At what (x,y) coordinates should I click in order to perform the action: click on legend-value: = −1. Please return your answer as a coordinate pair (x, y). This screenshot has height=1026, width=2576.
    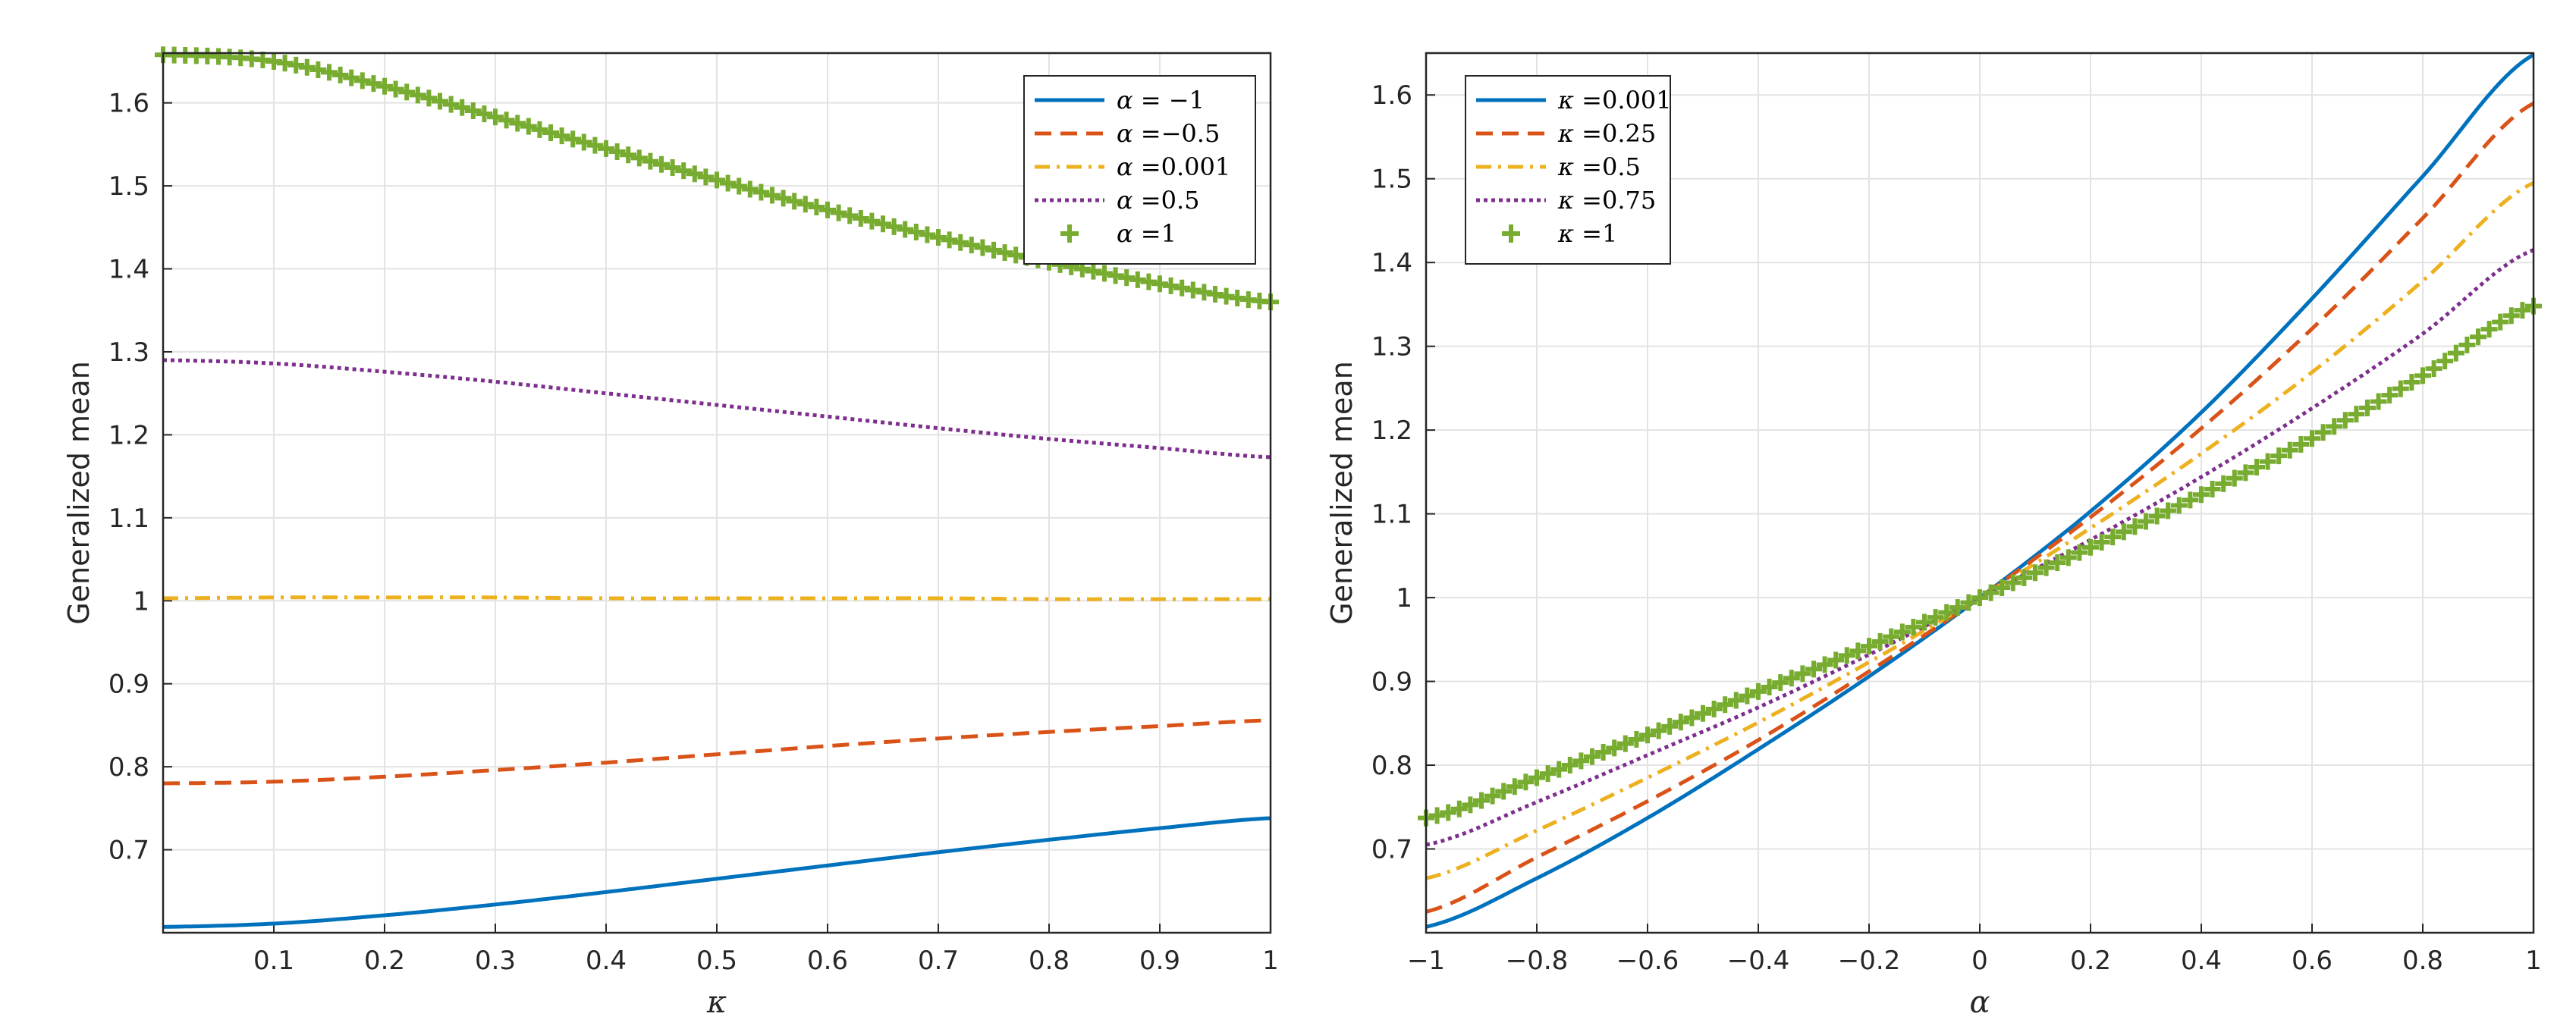
    Looking at the image, I should click on (1169, 100).